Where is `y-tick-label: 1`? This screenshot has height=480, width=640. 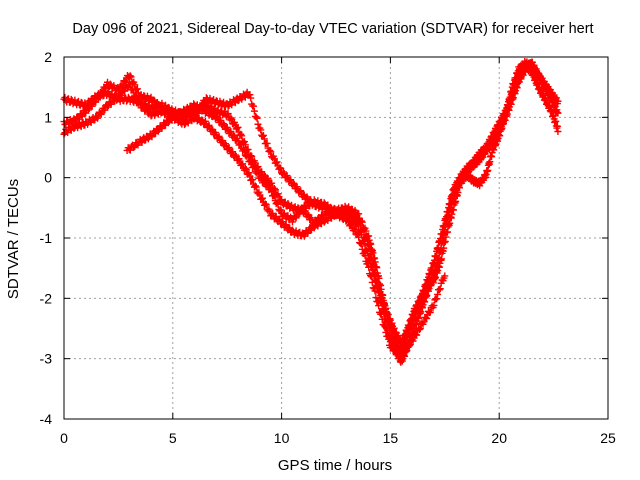 y-tick-label: 1 is located at coordinates (48, 117).